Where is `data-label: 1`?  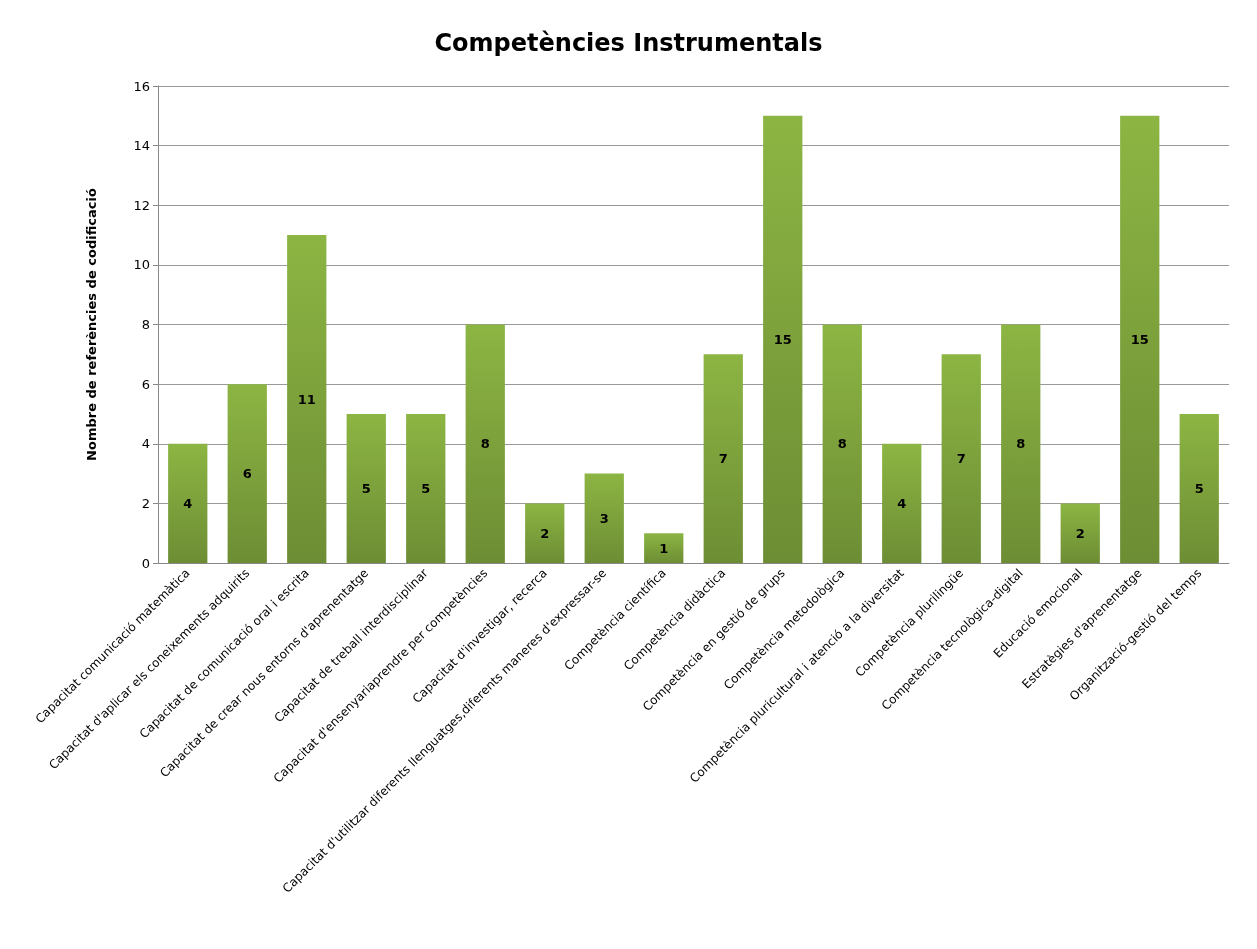
data-label: 1 is located at coordinates (664, 548).